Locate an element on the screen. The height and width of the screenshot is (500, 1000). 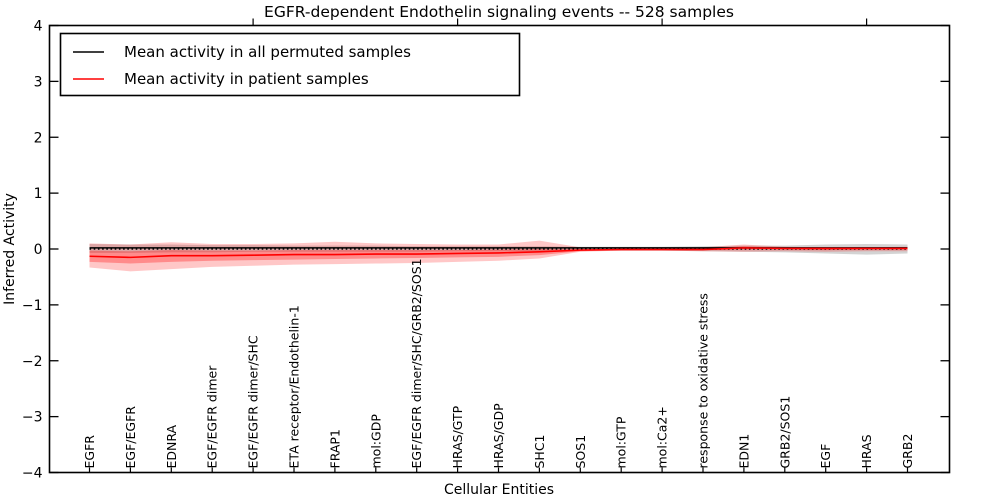
y-tick-label: −3 is located at coordinates (32, 418).